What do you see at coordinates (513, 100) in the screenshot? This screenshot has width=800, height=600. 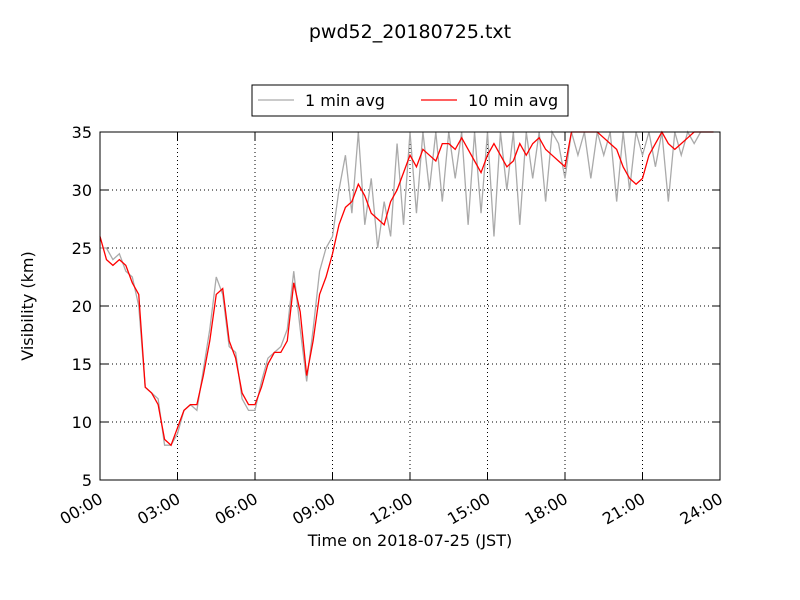 I see `legend-label: 10 min avg` at bounding box center [513, 100].